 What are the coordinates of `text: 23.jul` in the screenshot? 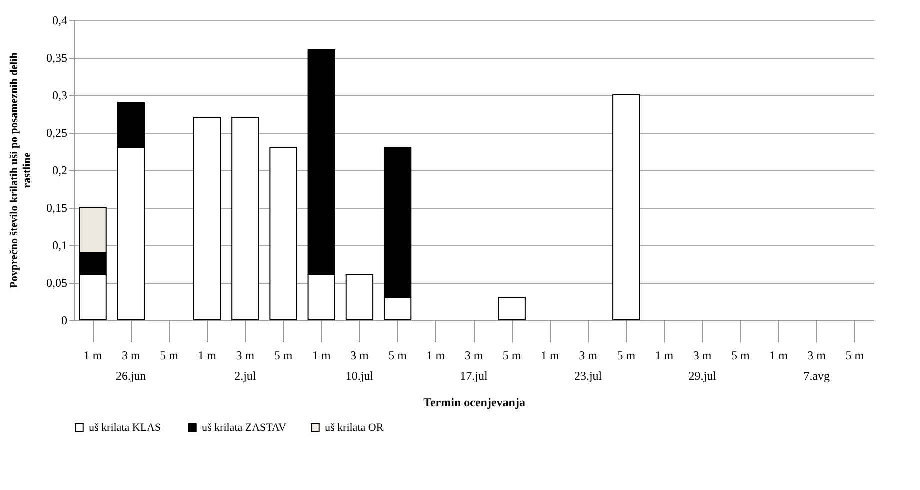 It's located at (588, 376).